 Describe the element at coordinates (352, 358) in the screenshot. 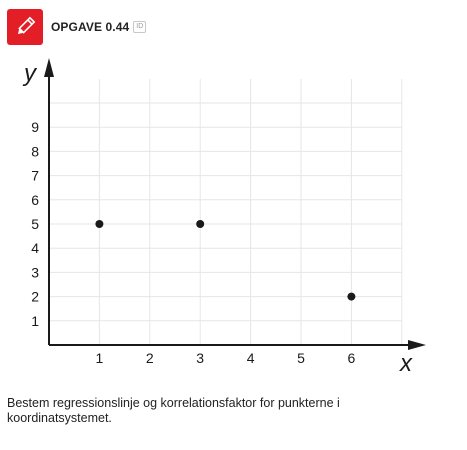

I see `x-tick-label: 6` at that location.